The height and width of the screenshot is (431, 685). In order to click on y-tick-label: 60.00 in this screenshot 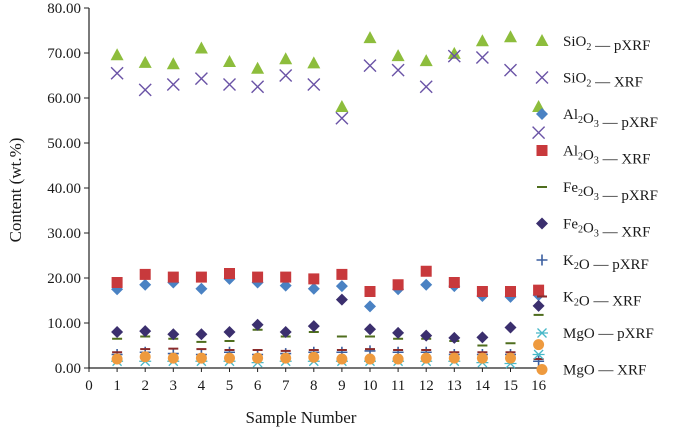, I will do `click(64, 99)`.